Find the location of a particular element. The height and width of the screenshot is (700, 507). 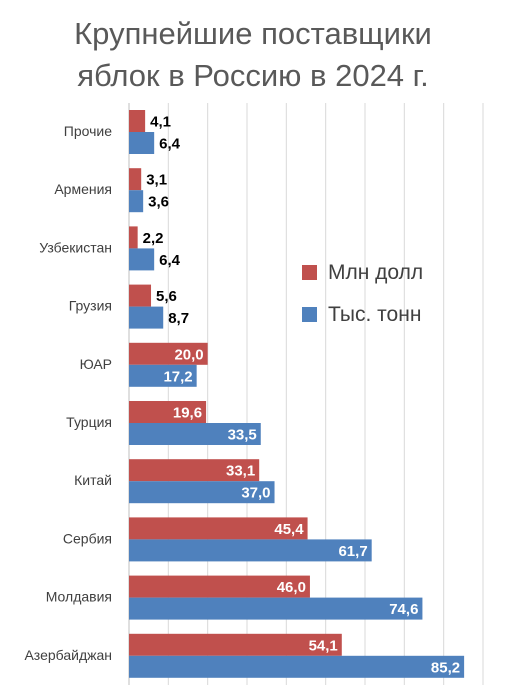

legend-label: Тыс. тонн is located at coordinates (374, 314).